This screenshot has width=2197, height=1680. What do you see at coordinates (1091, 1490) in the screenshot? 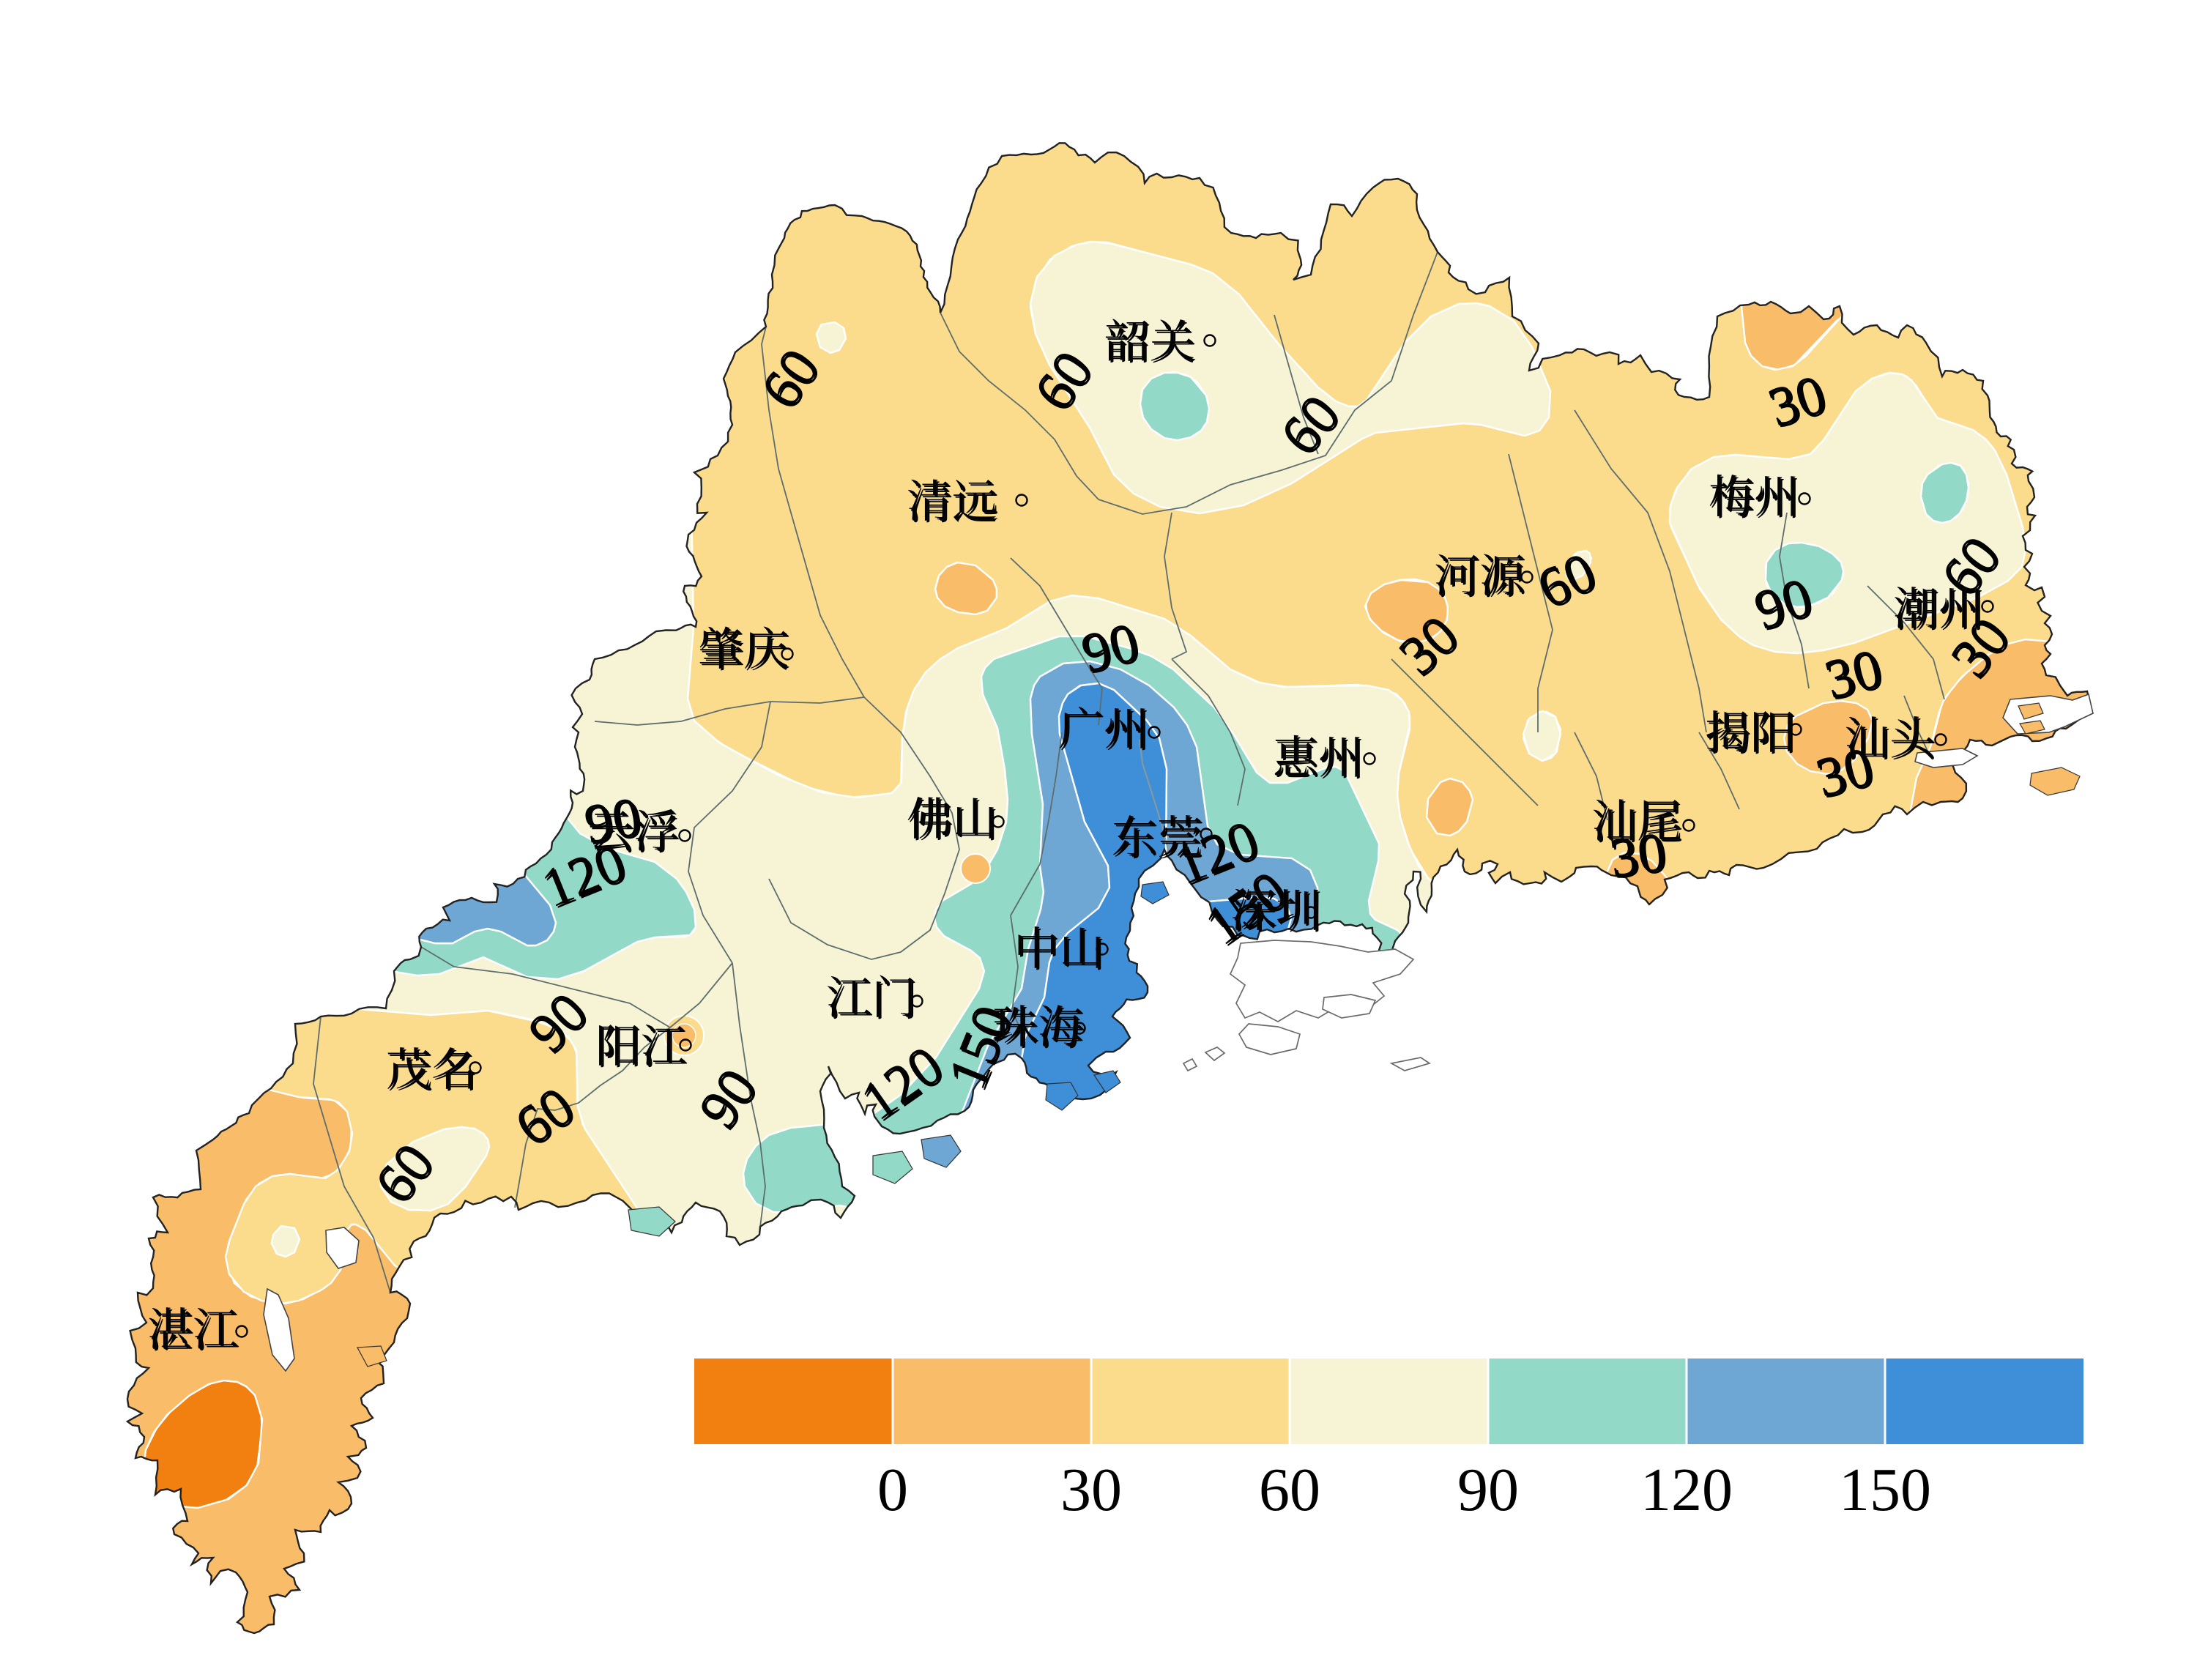
I see `svg-text: 30` at bounding box center [1091, 1490].